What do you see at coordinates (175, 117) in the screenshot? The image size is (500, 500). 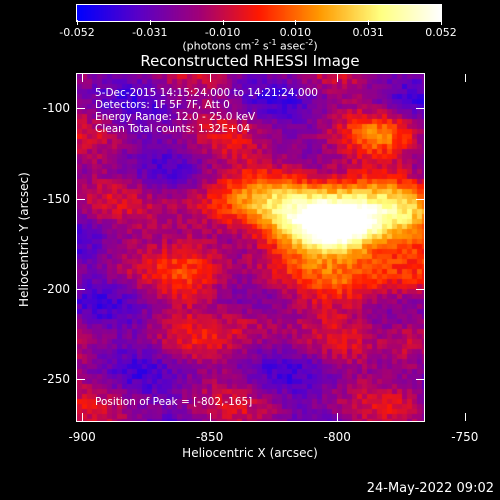 I see `energy-range-text: Energy Range: 12.0 - 25.0 keV` at bounding box center [175, 117].